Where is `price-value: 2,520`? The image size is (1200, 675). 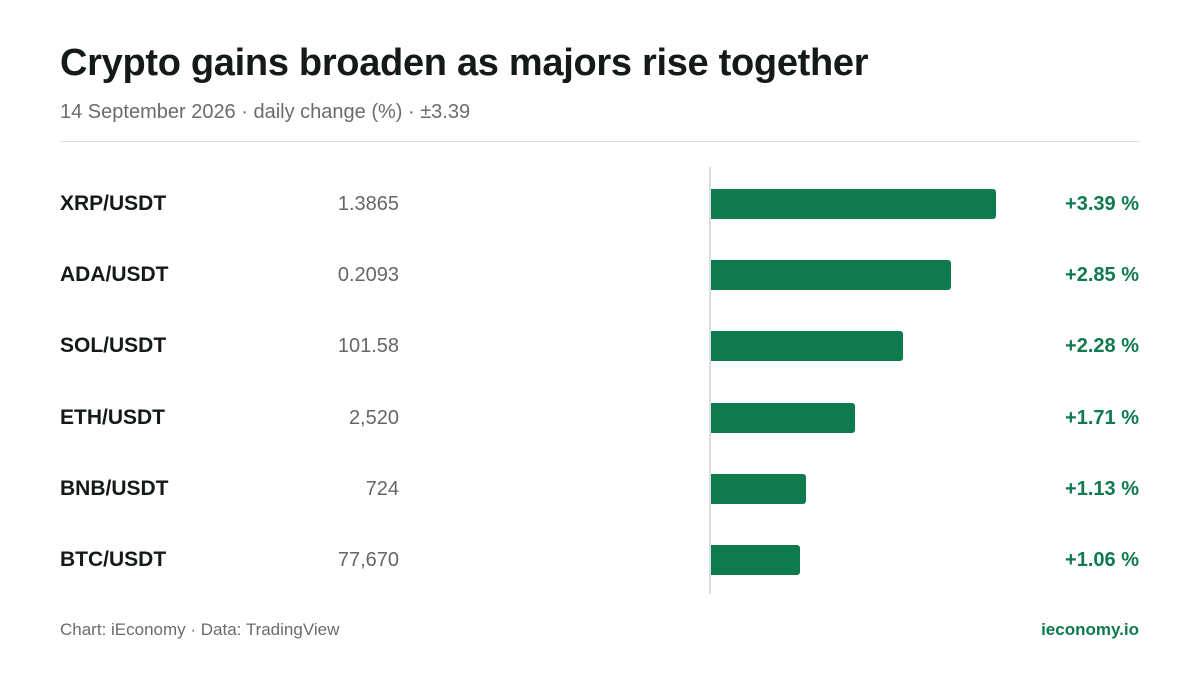 price-value: 2,520 is located at coordinates (373, 417).